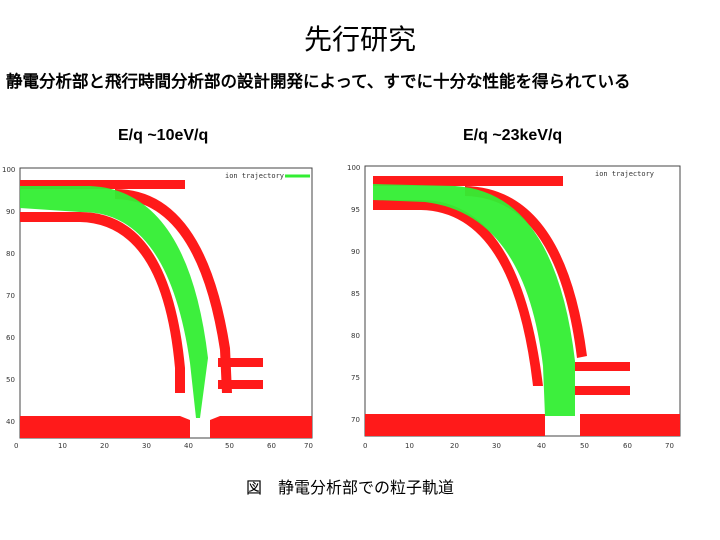 This screenshot has height=540, width=720. I want to click on figure-caption: 図 静電分析部での粒子軌道, so click(349, 487).